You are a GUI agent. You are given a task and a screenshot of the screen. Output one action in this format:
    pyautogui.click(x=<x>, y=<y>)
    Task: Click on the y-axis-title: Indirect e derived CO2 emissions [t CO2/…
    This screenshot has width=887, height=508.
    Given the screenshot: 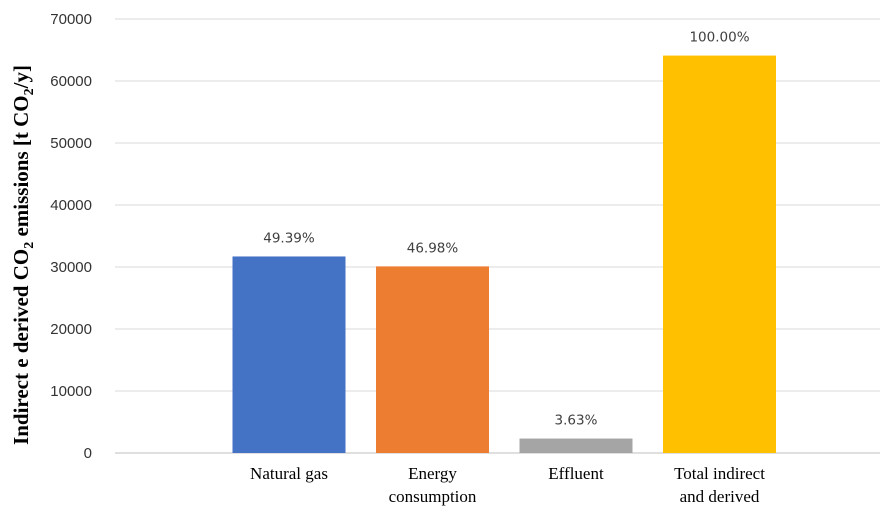 What is the action you would take?
    pyautogui.click(x=23, y=255)
    